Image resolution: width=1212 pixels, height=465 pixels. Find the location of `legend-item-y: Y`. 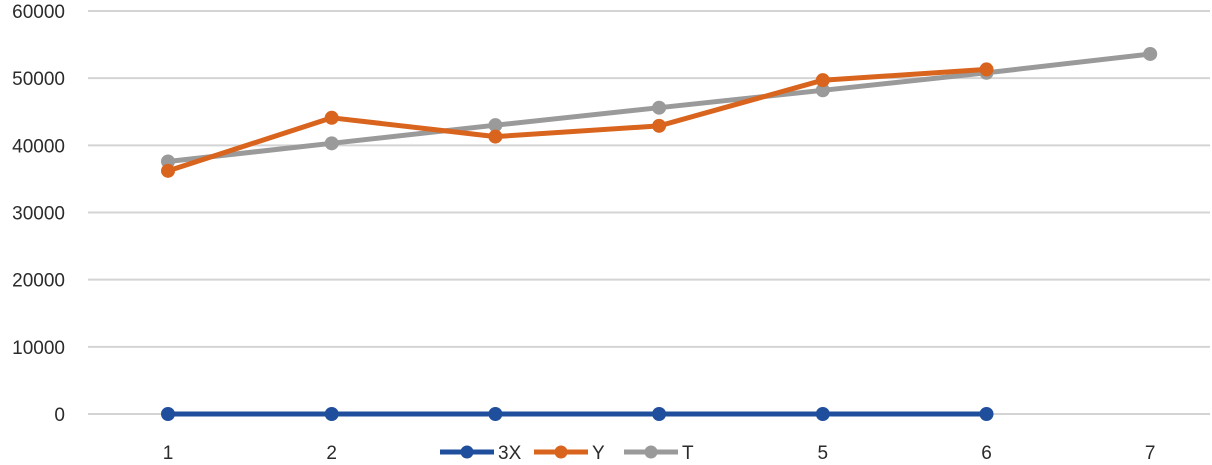

legend-item-y: Y is located at coordinates (569, 453).